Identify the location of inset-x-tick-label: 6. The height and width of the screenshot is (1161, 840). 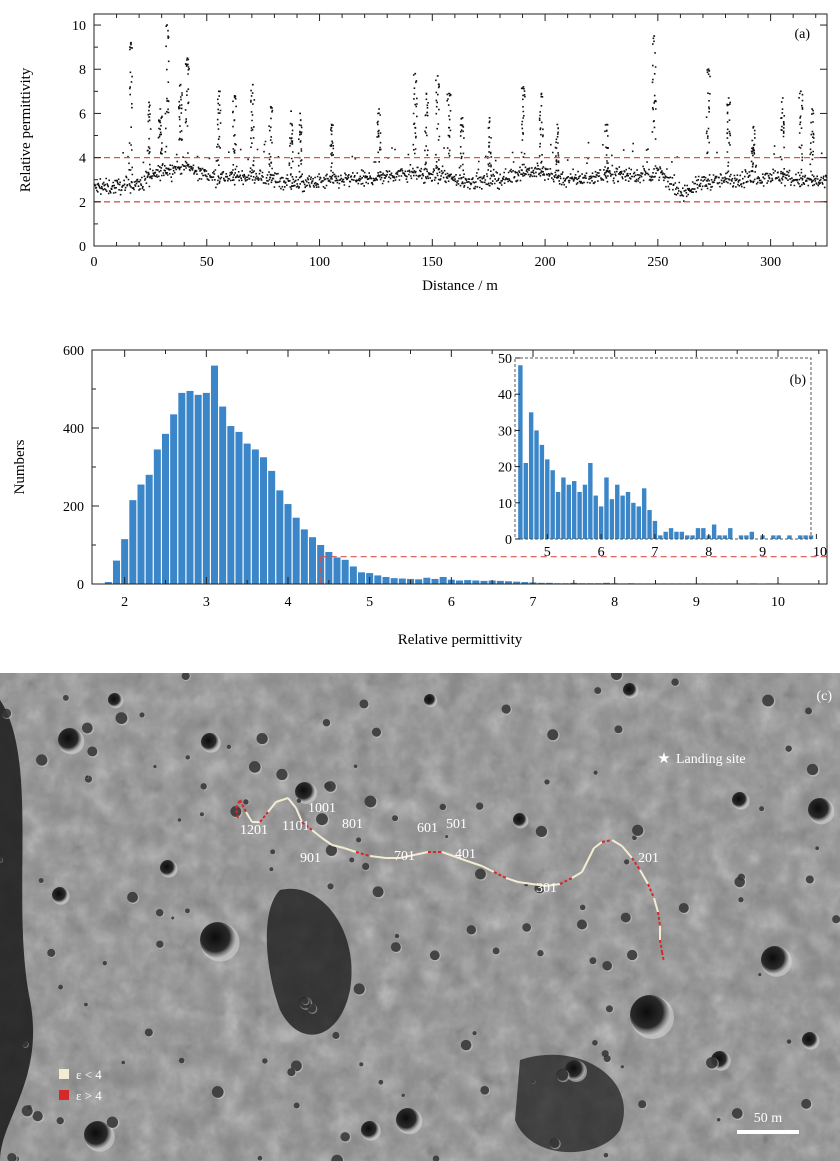
(601, 552).